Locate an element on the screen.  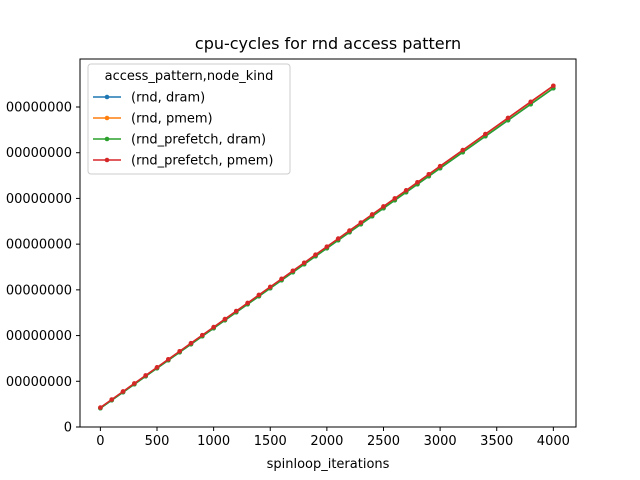
legend-label: (rnd_prefetch, dram) is located at coordinates (198, 140).